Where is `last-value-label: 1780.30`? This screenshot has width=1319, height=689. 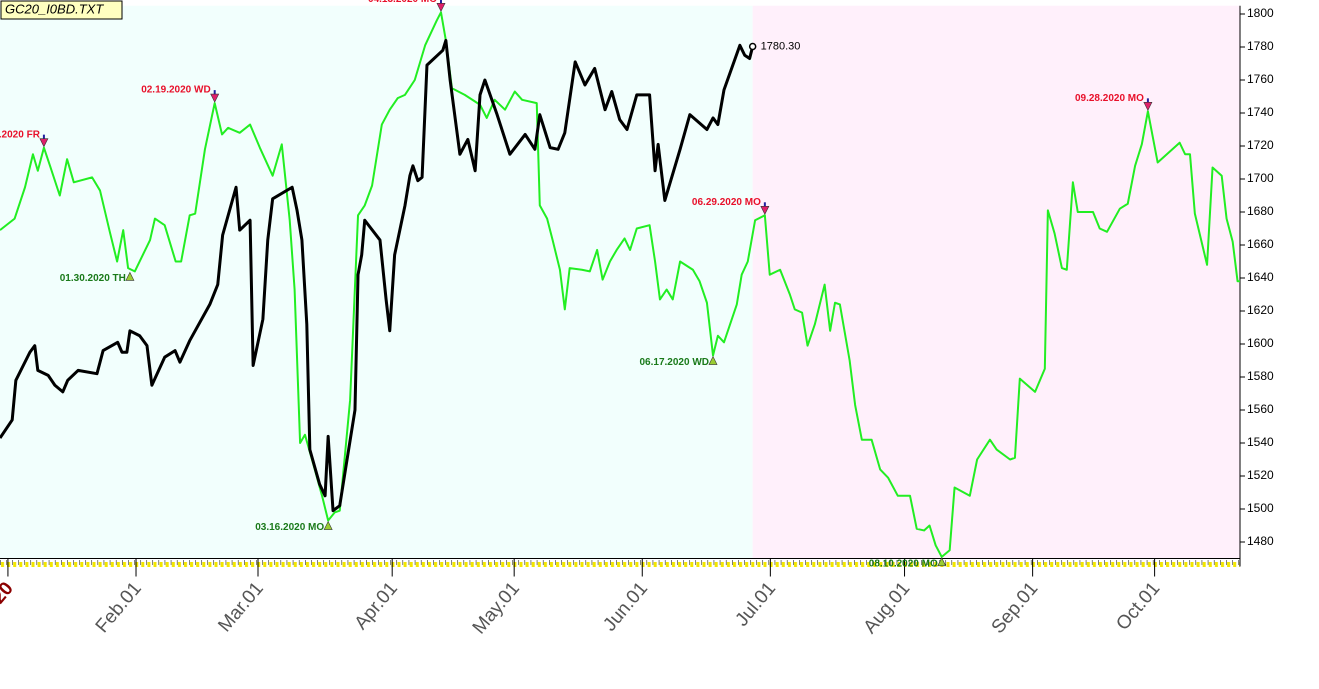
last-value-label: 1780.30 is located at coordinates (781, 46).